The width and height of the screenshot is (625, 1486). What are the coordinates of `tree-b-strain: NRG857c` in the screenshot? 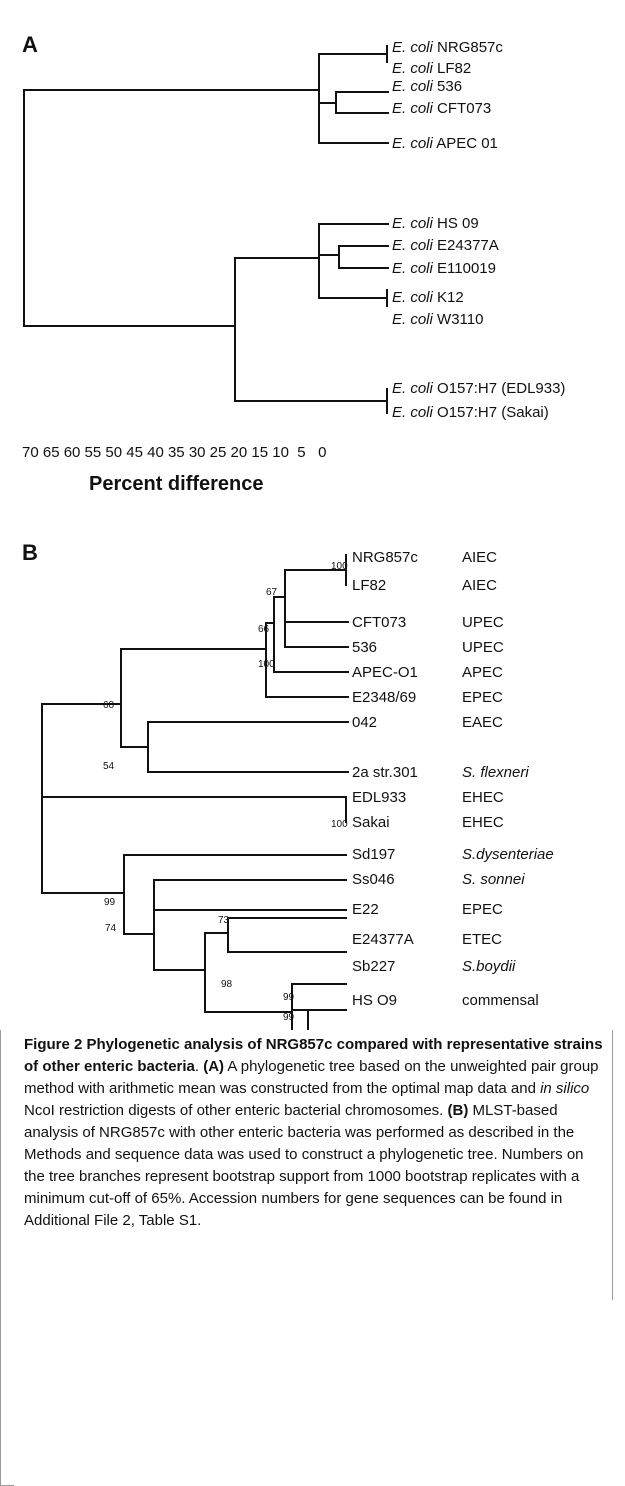 It's located at (385, 557).